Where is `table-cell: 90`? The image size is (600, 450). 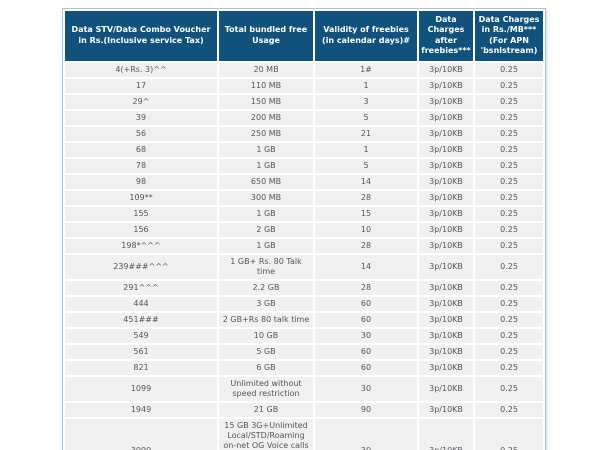 table-cell: 90 is located at coordinates (366, 409).